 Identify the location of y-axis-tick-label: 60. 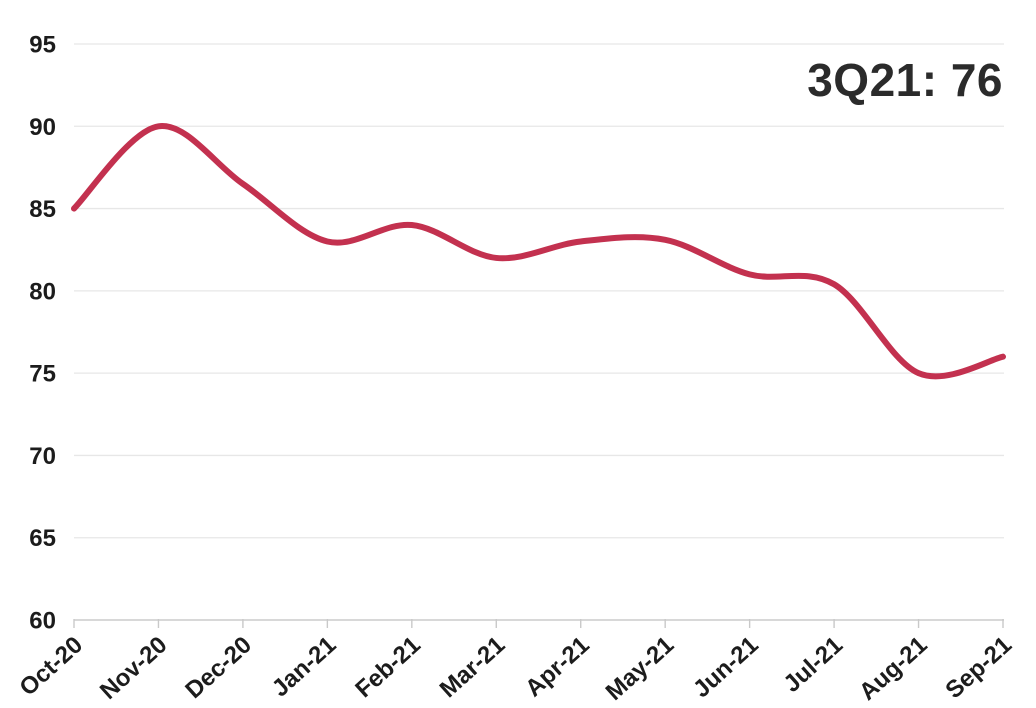
(42, 621).